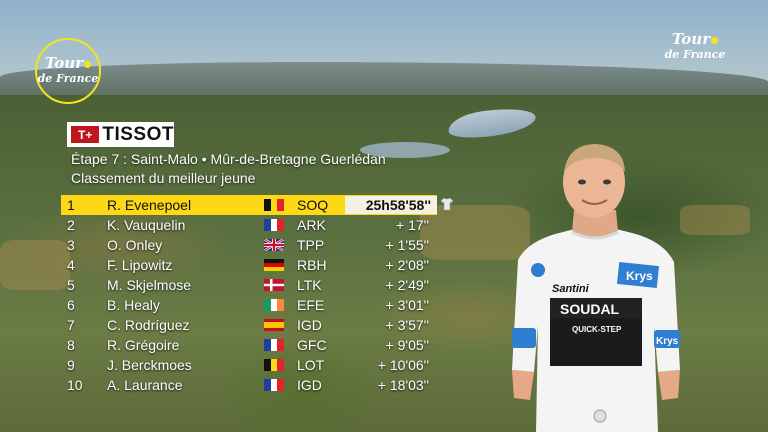 The width and height of the screenshot is (768, 432). Describe the element at coordinates (274, 245) in the screenshot. I see `flag-uk-icon` at that location.